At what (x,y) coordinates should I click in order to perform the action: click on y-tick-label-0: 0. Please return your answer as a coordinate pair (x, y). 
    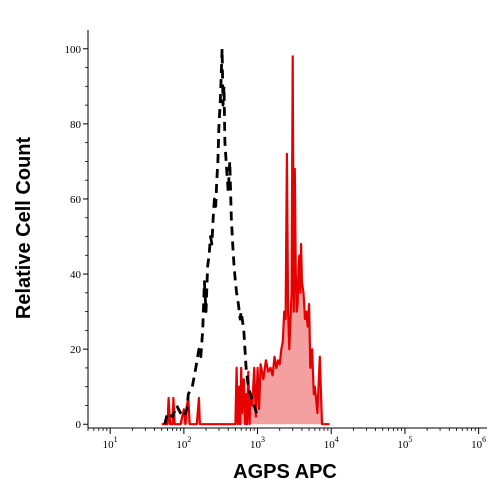
    Looking at the image, I should click on (79, 425).